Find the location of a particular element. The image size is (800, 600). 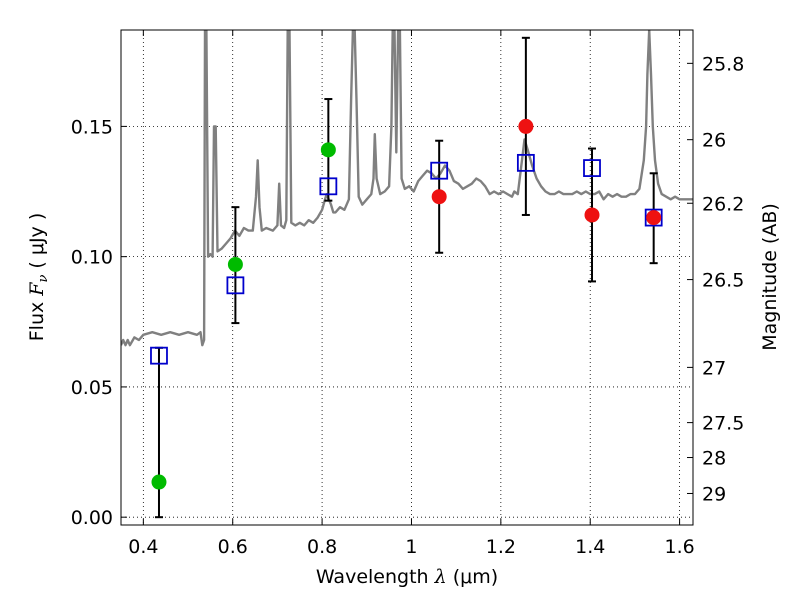

x-tick-label: 1.4 is located at coordinates (590, 547).